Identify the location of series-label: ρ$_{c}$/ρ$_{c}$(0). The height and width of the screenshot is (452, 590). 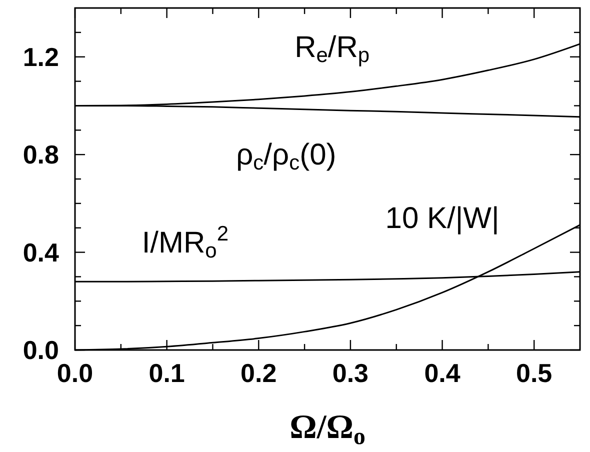
(286, 156).